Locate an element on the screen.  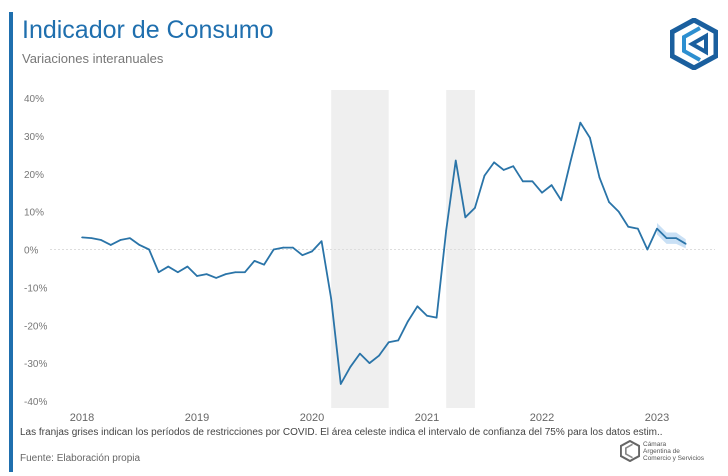
org-logo-line: Comercio y Servicios is located at coordinates (674, 458).